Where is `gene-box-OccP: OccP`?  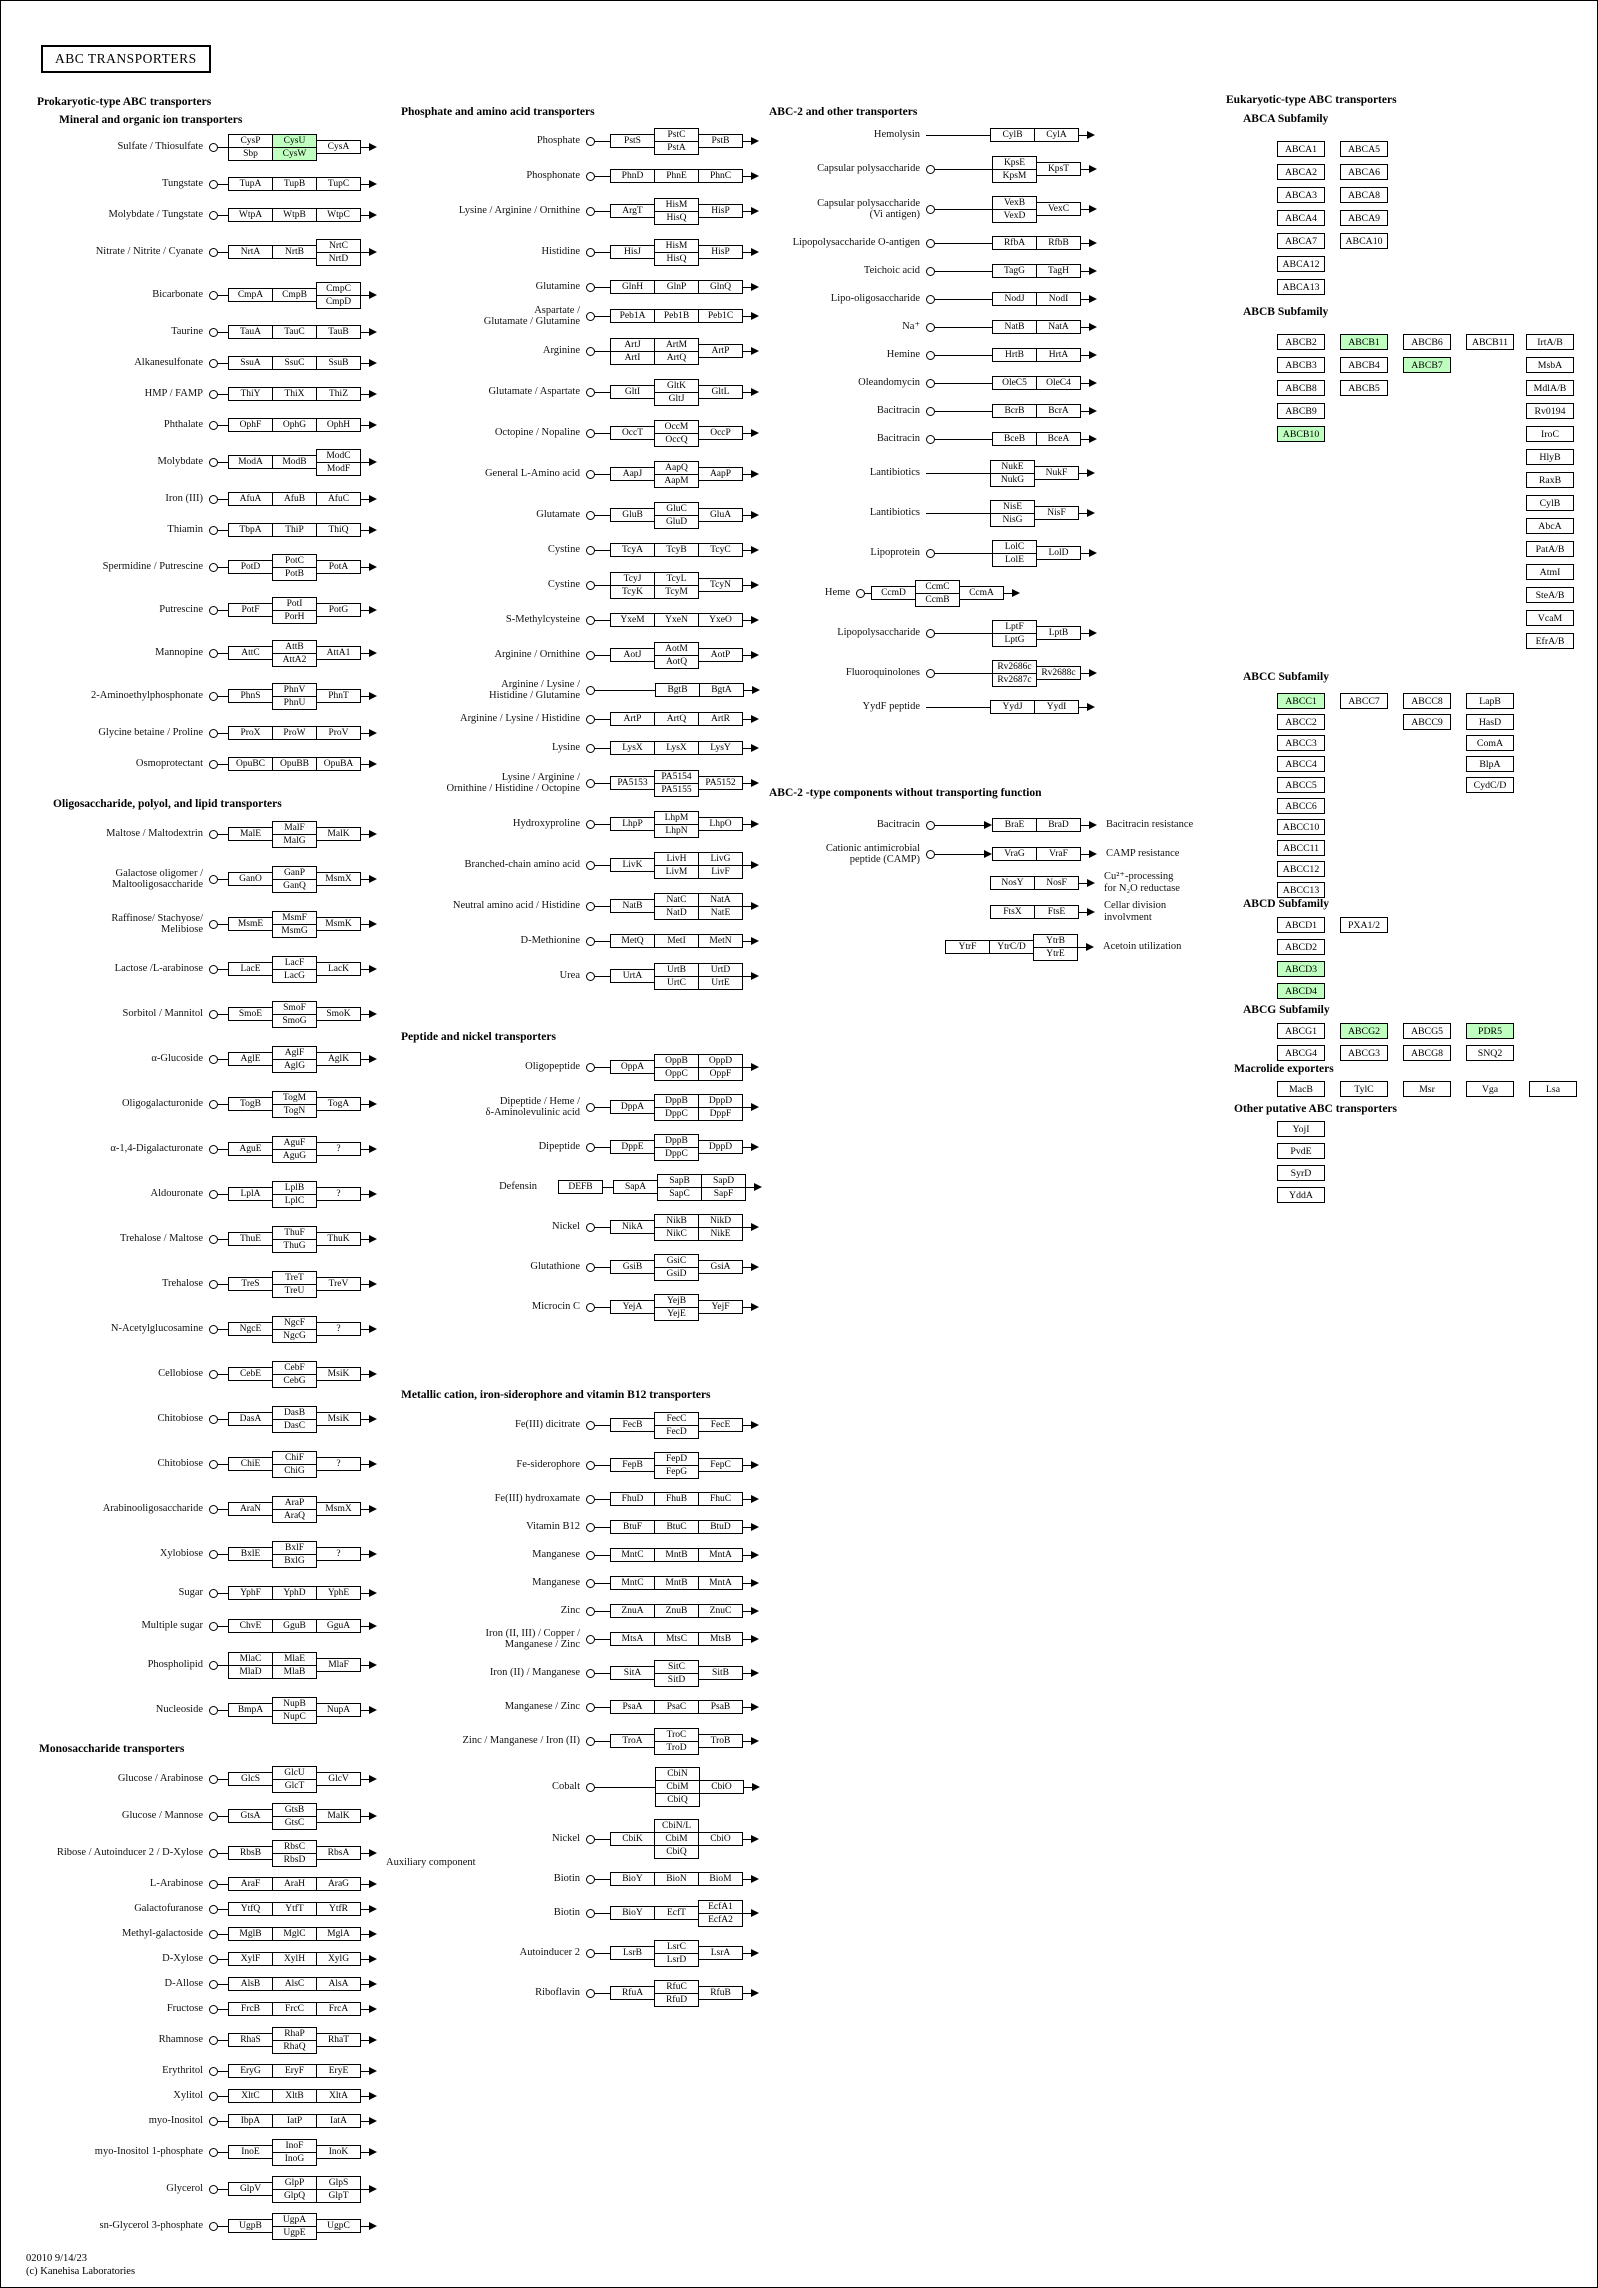 gene-box-OccP: OccP is located at coordinates (720, 433).